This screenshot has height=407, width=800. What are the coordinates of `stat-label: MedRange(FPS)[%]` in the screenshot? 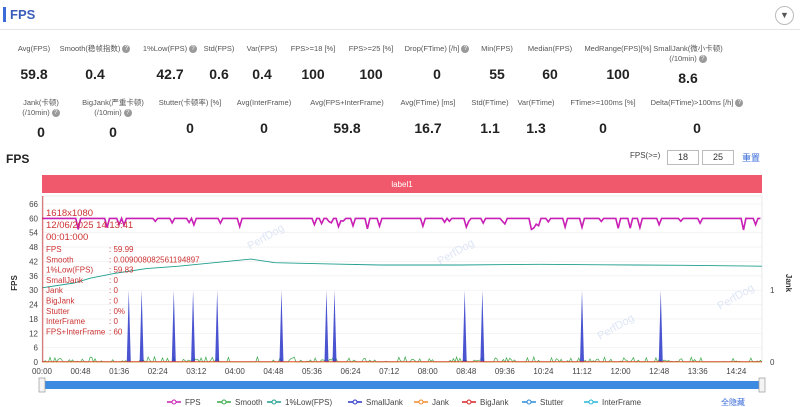 It's located at (618, 48).